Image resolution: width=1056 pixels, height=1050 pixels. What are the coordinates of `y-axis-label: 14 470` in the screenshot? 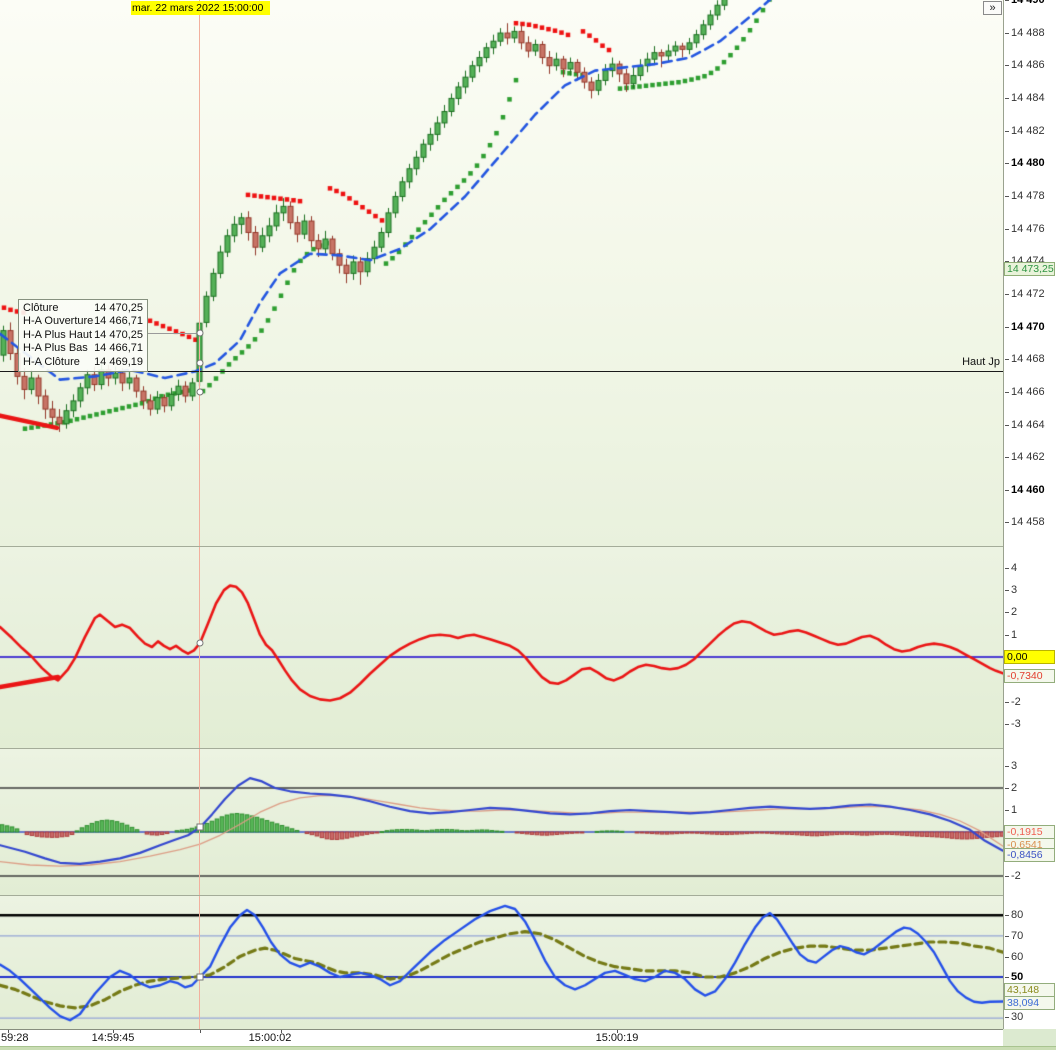 It's located at (1025, 327).